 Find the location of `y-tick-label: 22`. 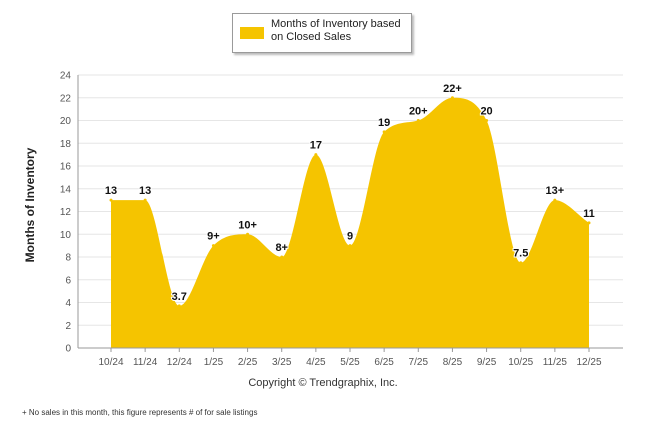

y-tick-label: 22 is located at coordinates (66, 98).